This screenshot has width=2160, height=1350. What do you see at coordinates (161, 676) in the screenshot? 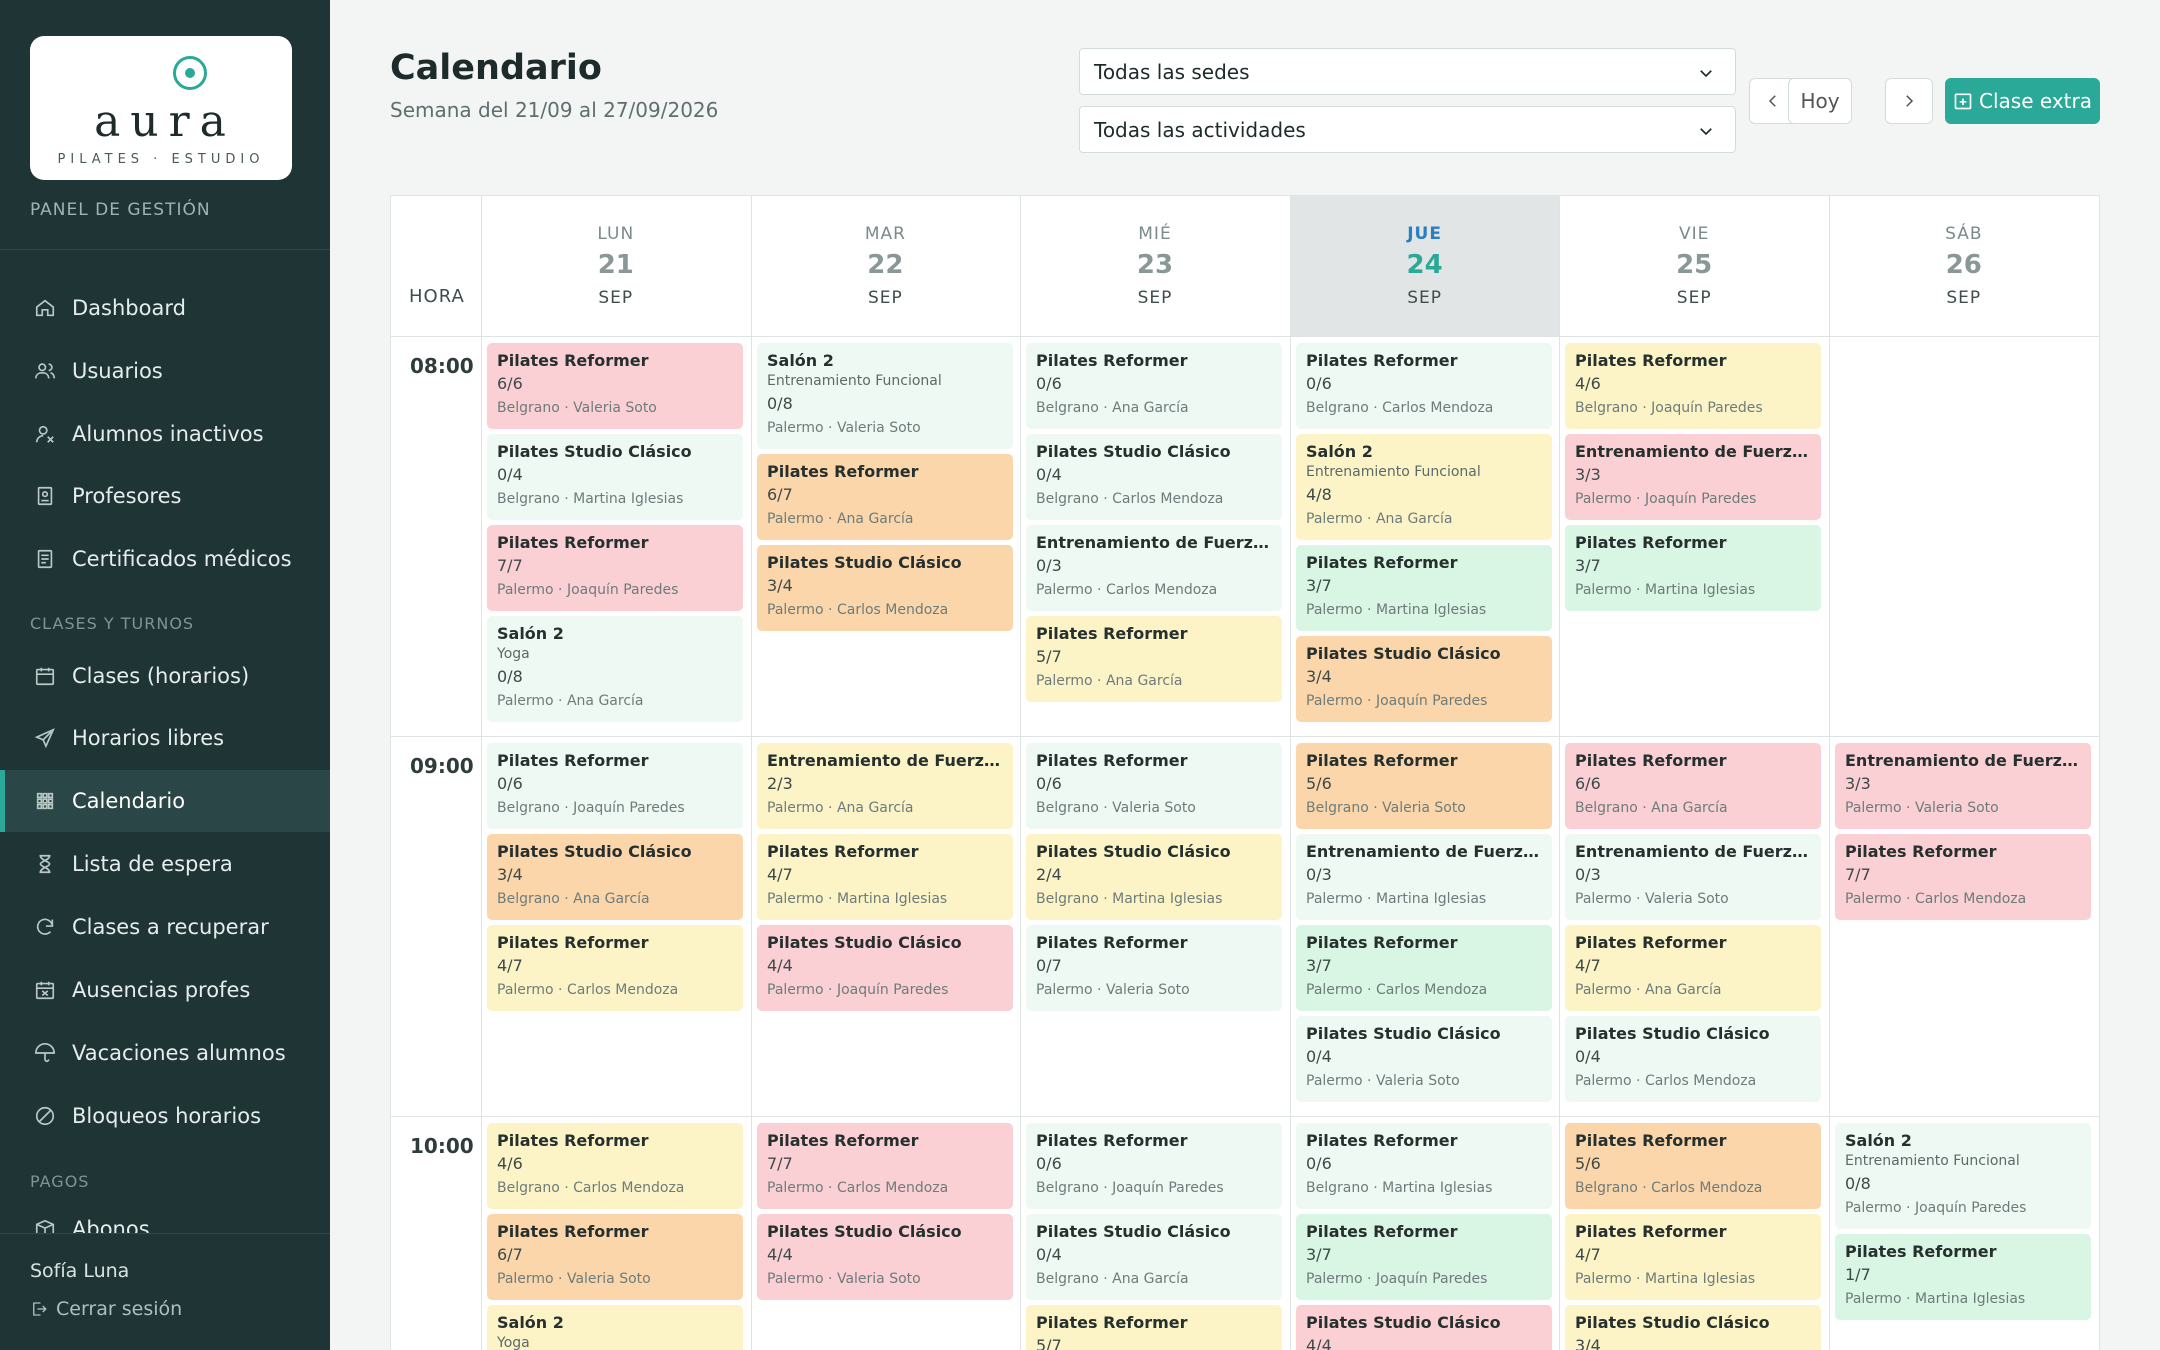
I see `sidebar-item-label: Clases (horarios)` at bounding box center [161, 676].